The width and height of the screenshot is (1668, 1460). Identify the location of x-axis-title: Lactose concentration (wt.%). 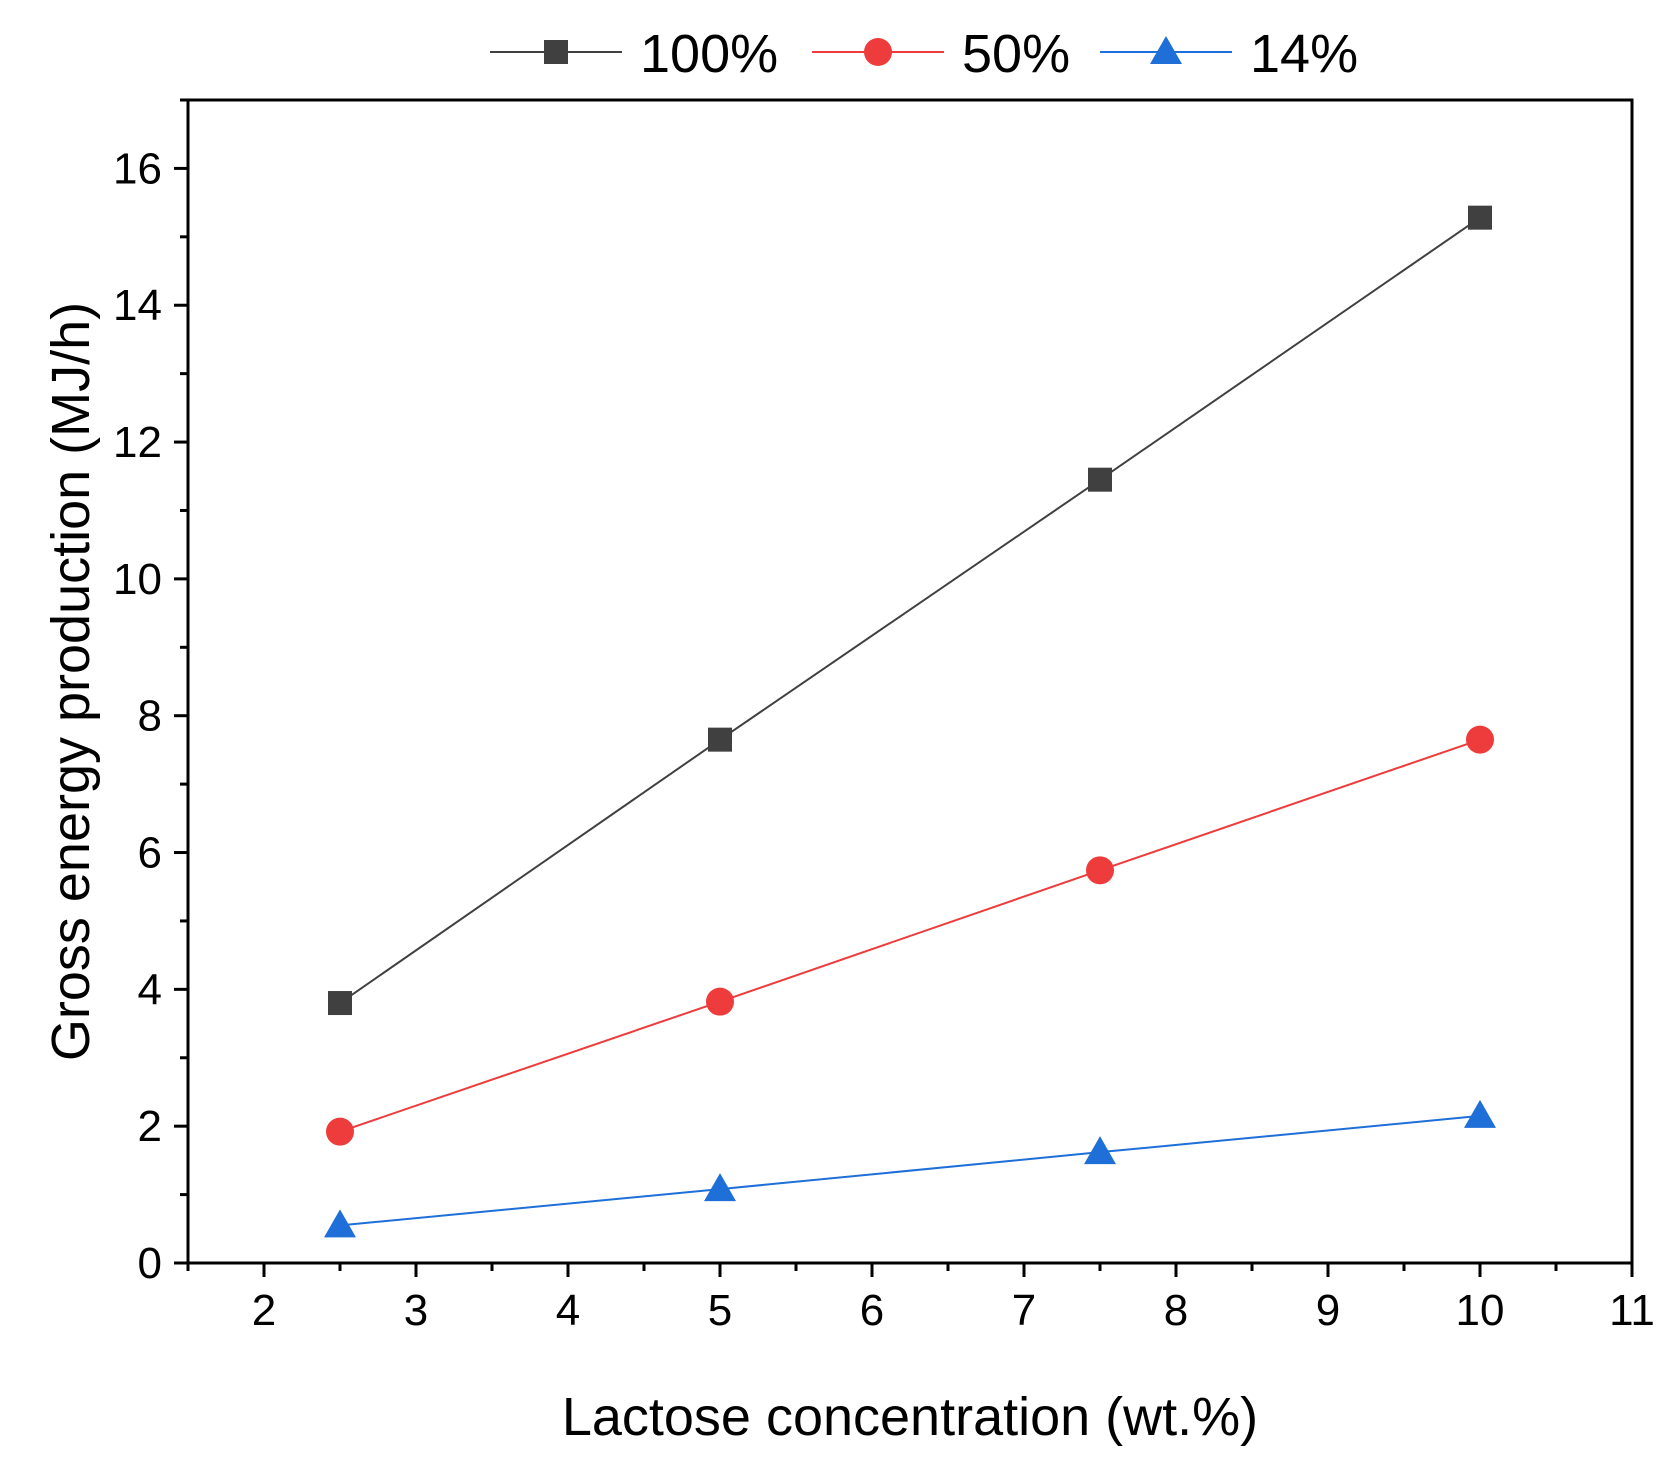
(910, 1417).